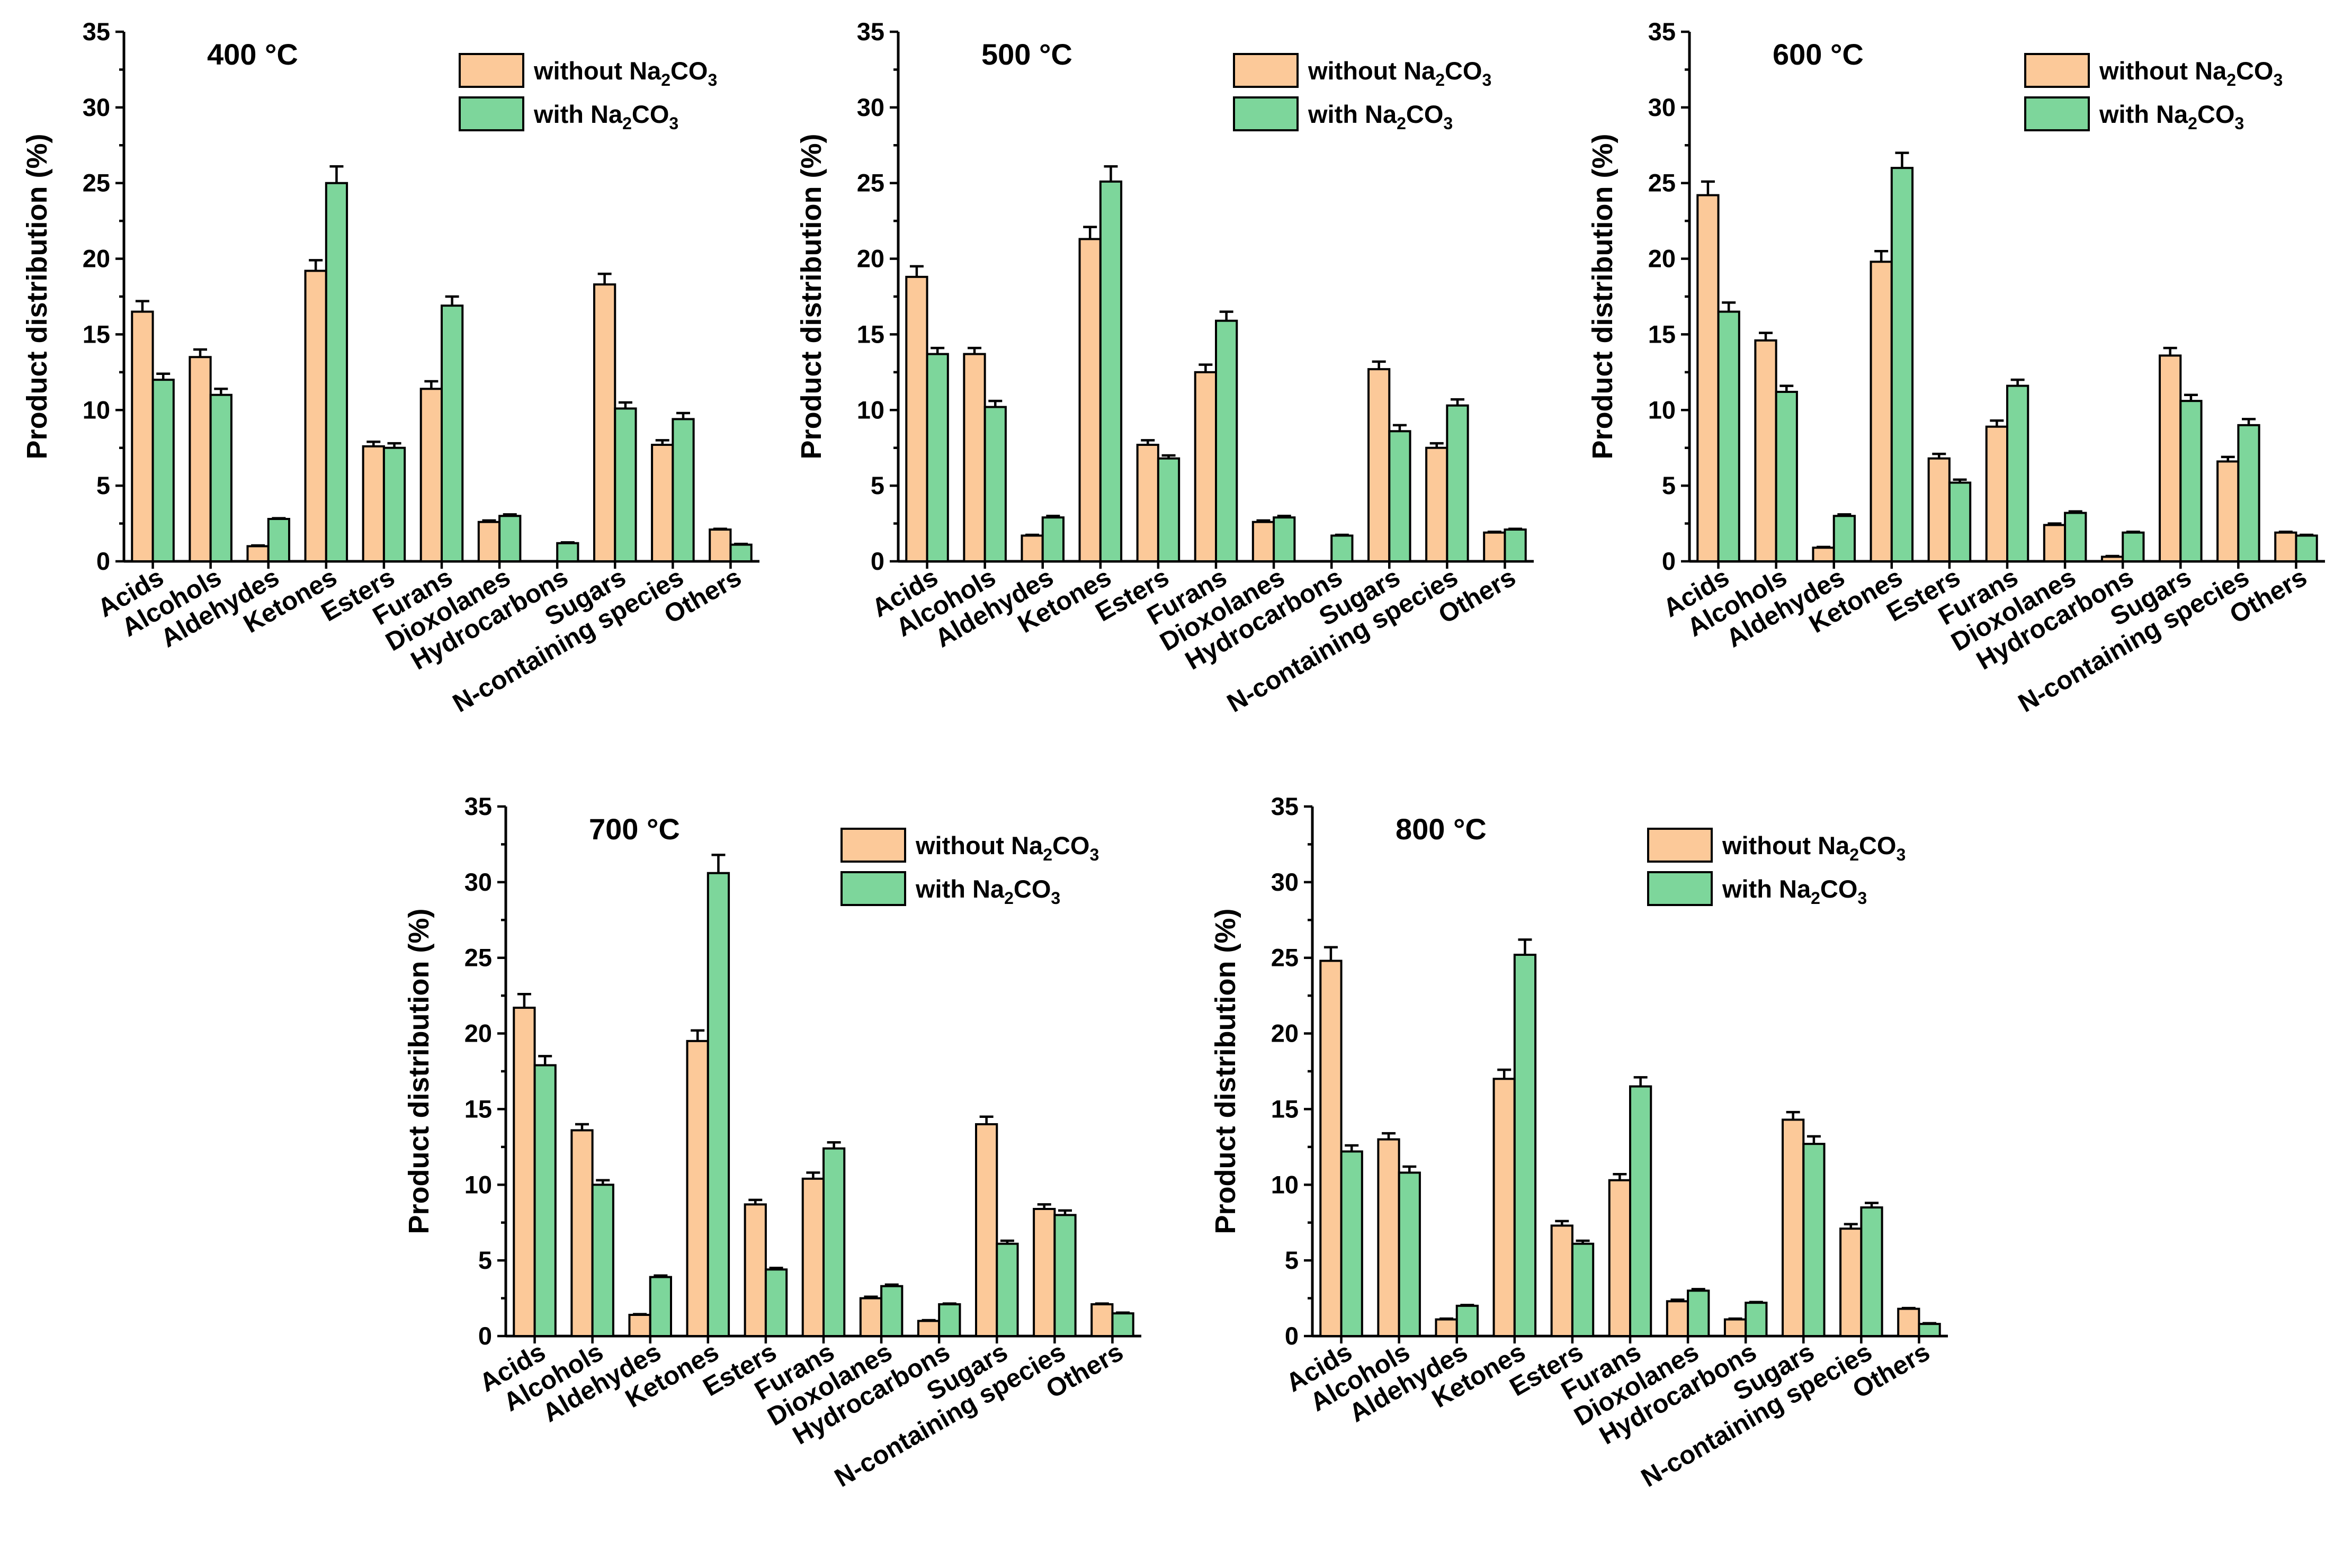 The width and height of the screenshot is (2343, 1568). Describe the element at coordinates (431, 475) in the screenshot. I see `bar-without-na2co3-furans` at that location.